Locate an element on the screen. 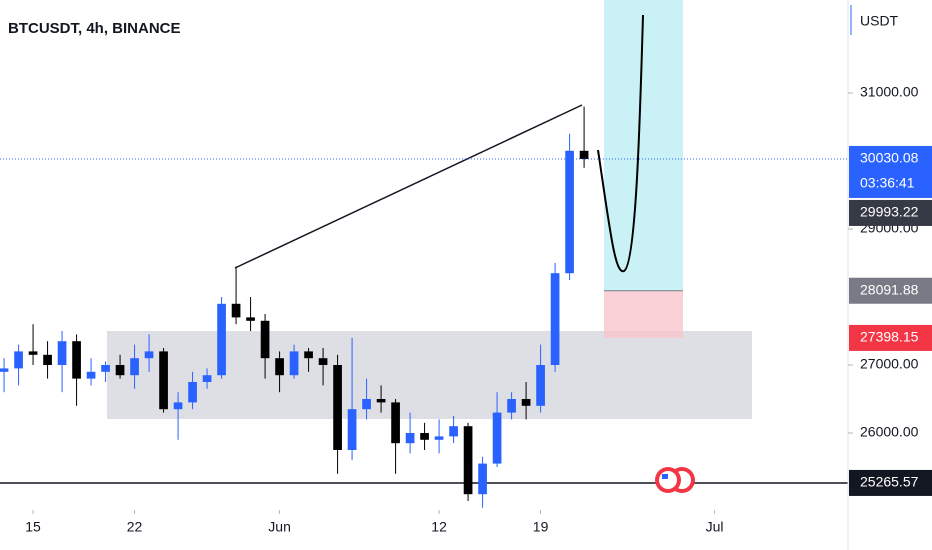  countdown: 03:36:41 is located at coordinates (887, 183).